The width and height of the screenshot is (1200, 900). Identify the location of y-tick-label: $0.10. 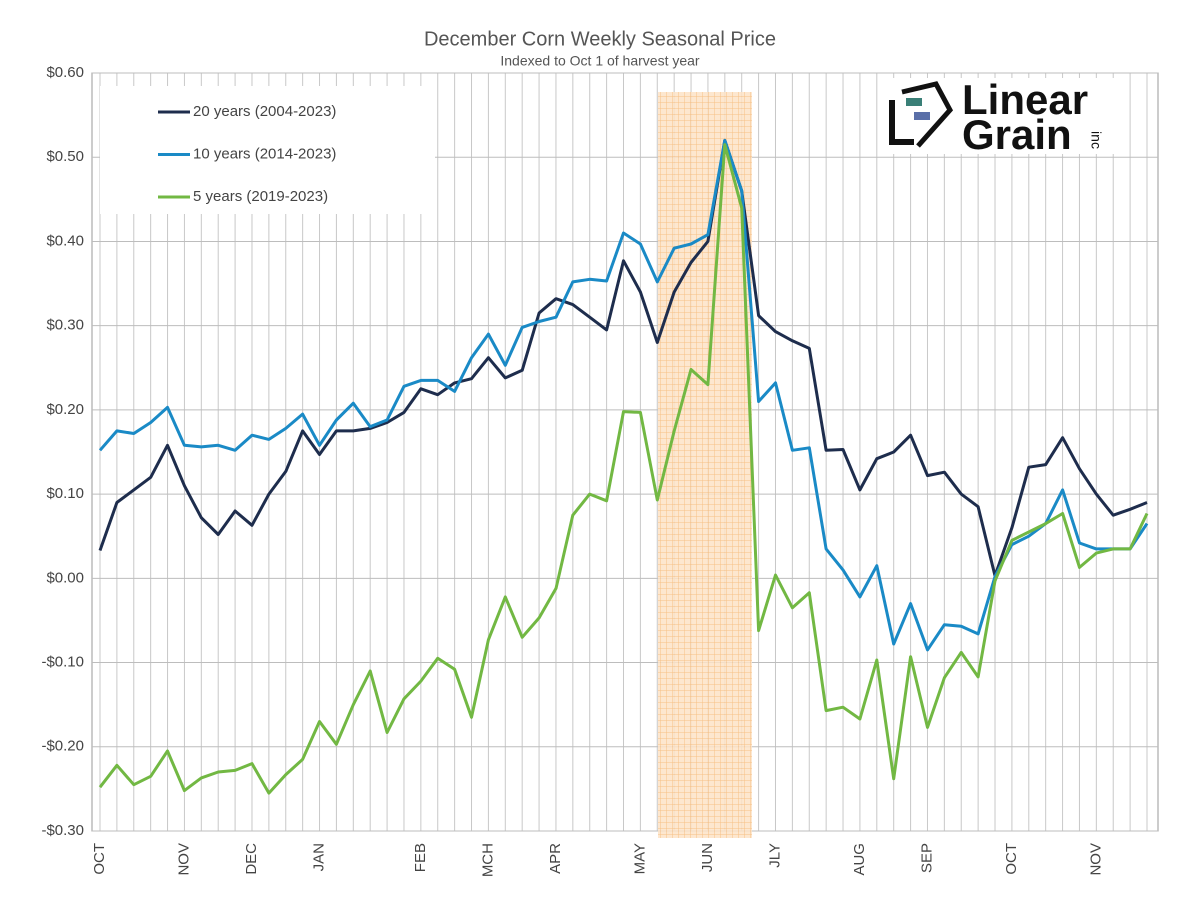
(65, 493).